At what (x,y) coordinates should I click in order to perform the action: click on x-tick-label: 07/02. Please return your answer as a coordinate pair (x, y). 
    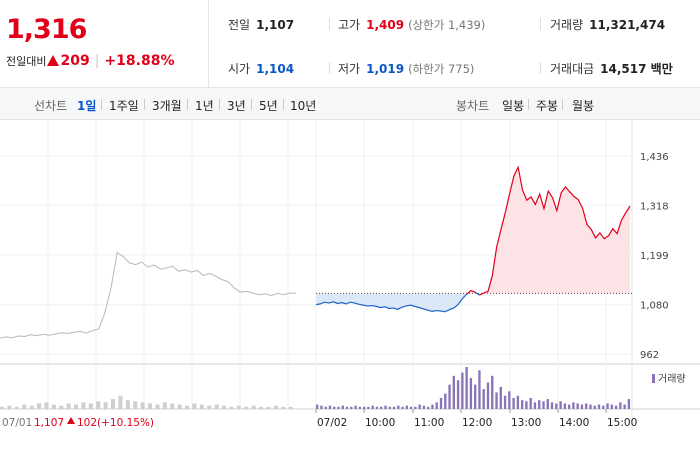
    Looking at the image, I should click on (332, 423).